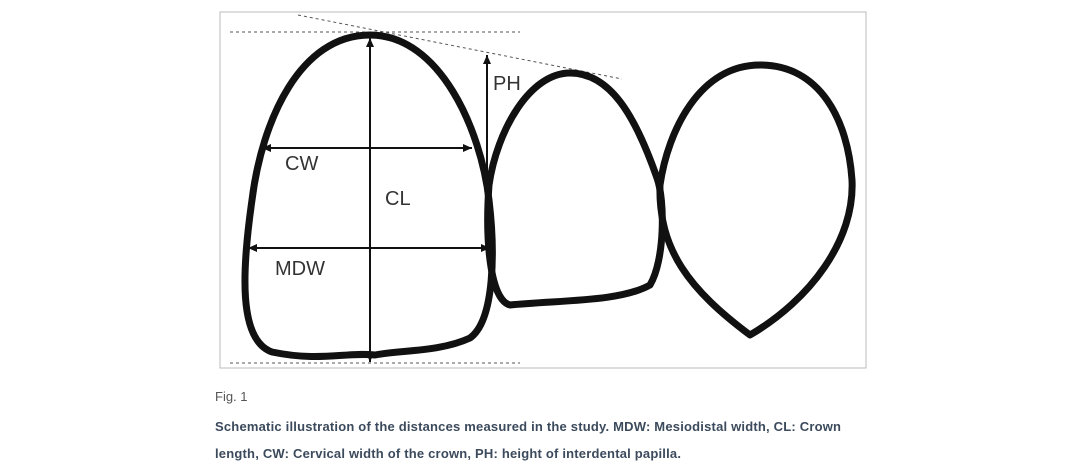  Describe the element at coordinates (398, 199) in the screenshot. I see `cl-label: CL` at that location.